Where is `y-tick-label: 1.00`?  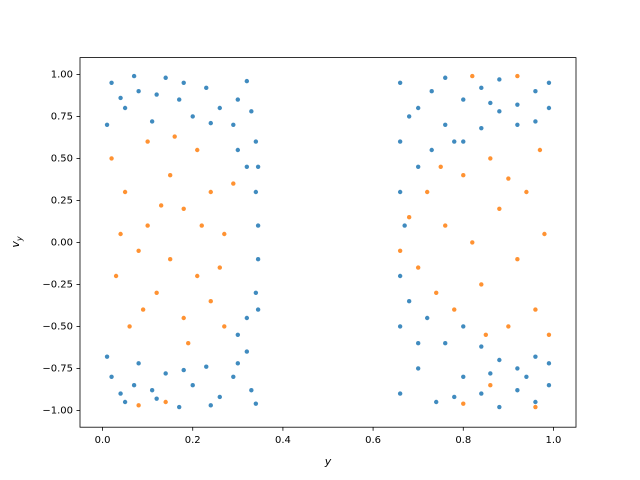
y-tick-label: 1.00 is located at coordinates (62, 74).